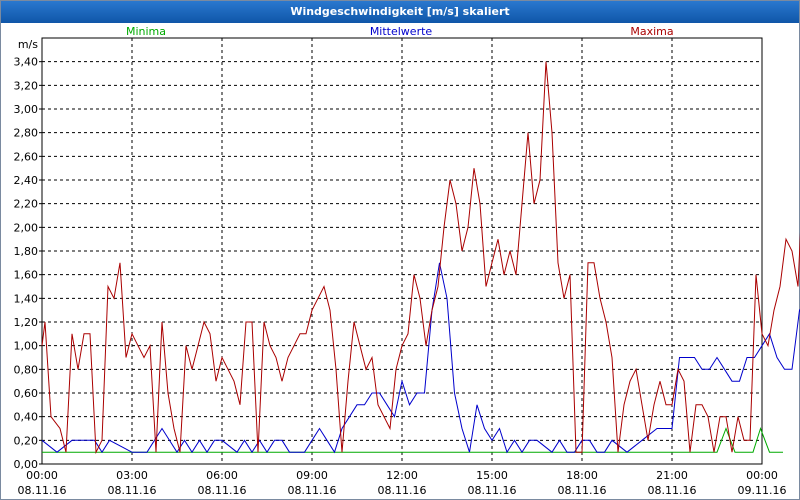 Image resolution: width=800 pixels, height=500 pixels. I want to click on y-tick-label: 2,20, so click(26, 204).